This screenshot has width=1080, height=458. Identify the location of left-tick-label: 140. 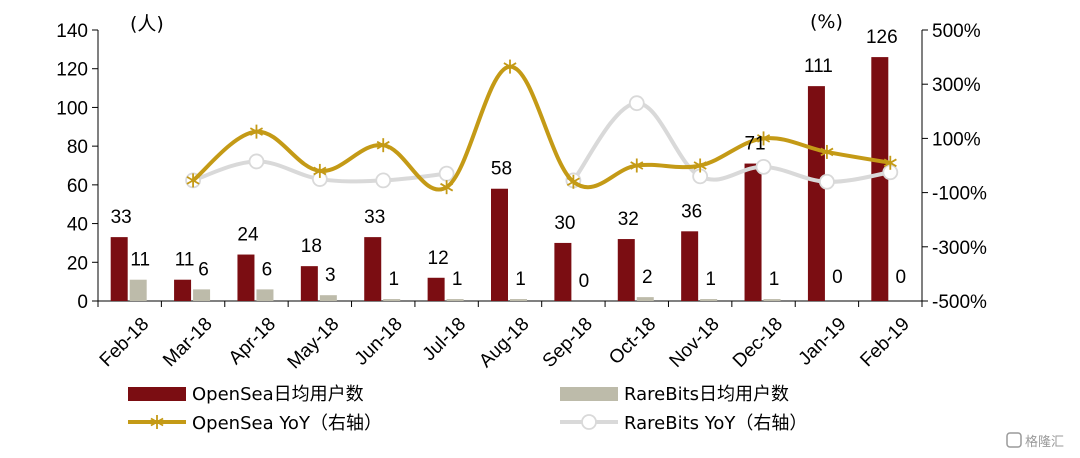
(72, 31).